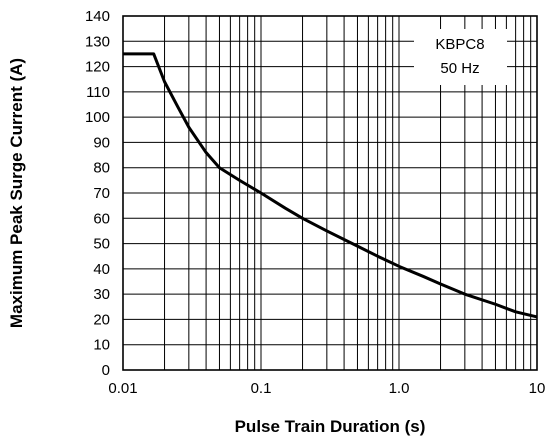 This screenshot has width=550, height=443. What do you see at coordinates (16, 193) in the screenshot?
I see `y-axis-title: Maximum Peak Surge Current (A)` at bounding box center [16, 193].